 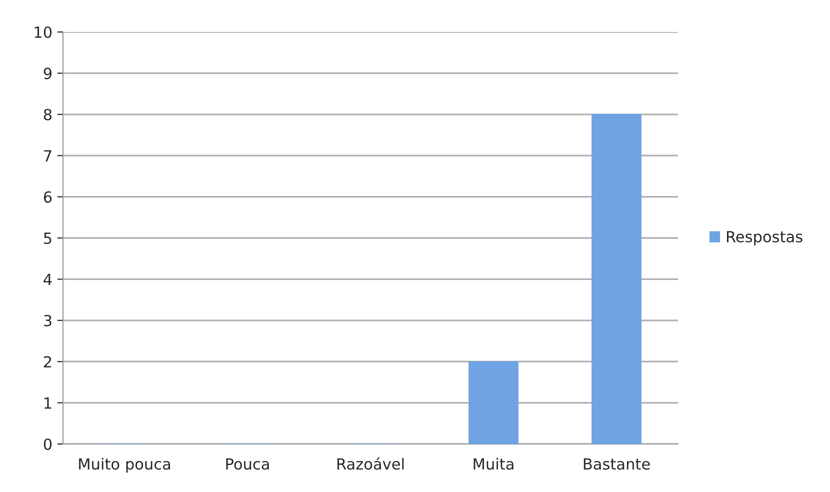 What do you see at coordinates (48, 320) in the screenshot?
I see `y-tick-label: 3` at bounding box center [48, 320].